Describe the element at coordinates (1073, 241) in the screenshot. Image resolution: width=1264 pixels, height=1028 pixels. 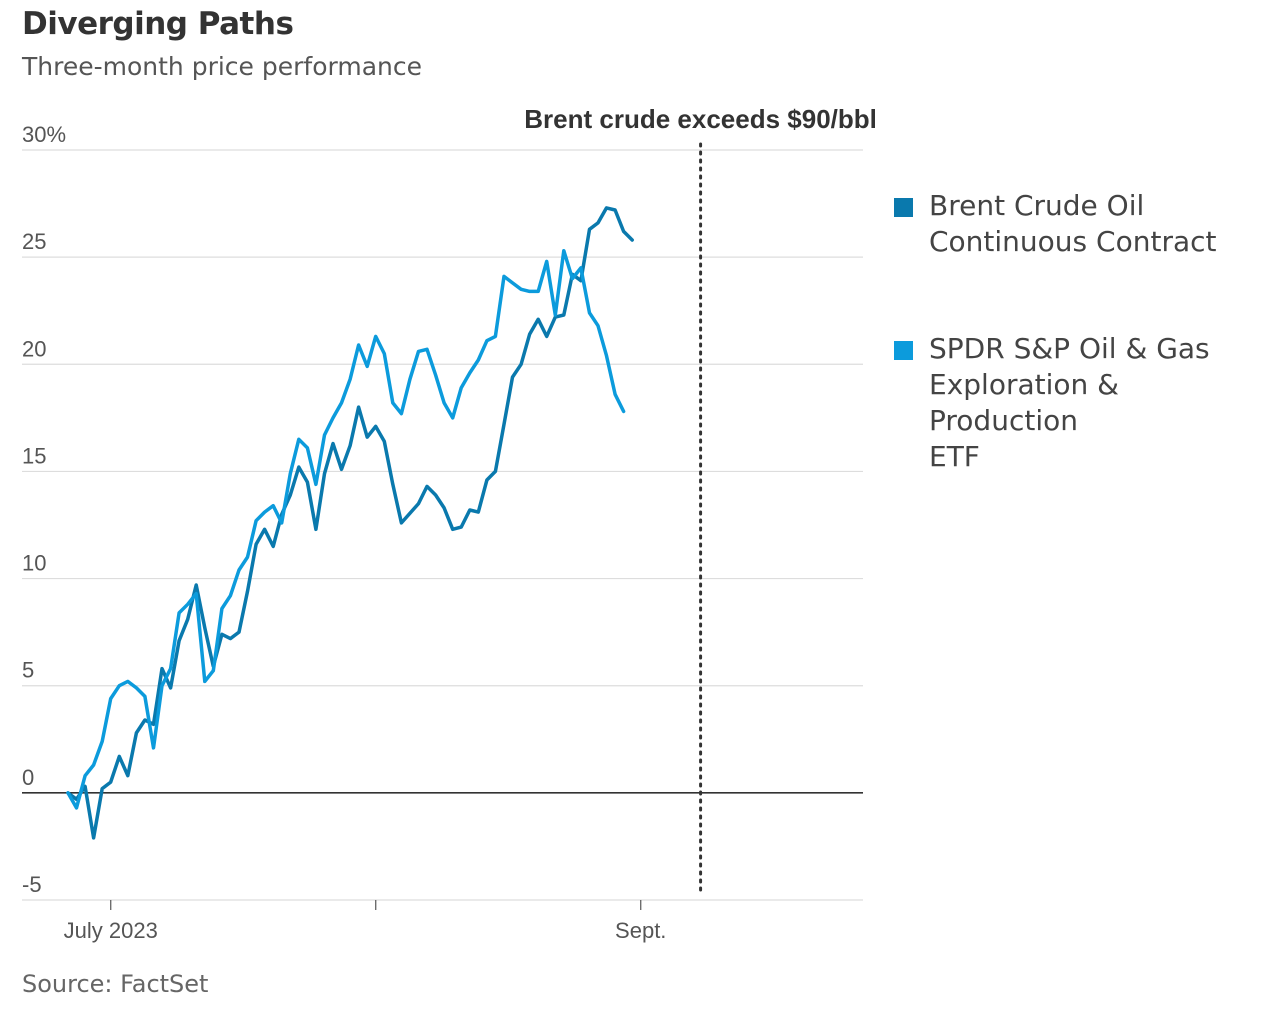
I see `legend-label-brent-line-2: Continuous Contract` at that location.